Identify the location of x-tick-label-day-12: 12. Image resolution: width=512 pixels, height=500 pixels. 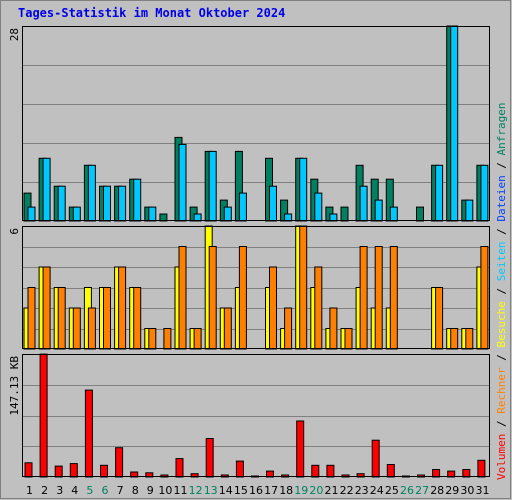
(196, 490).